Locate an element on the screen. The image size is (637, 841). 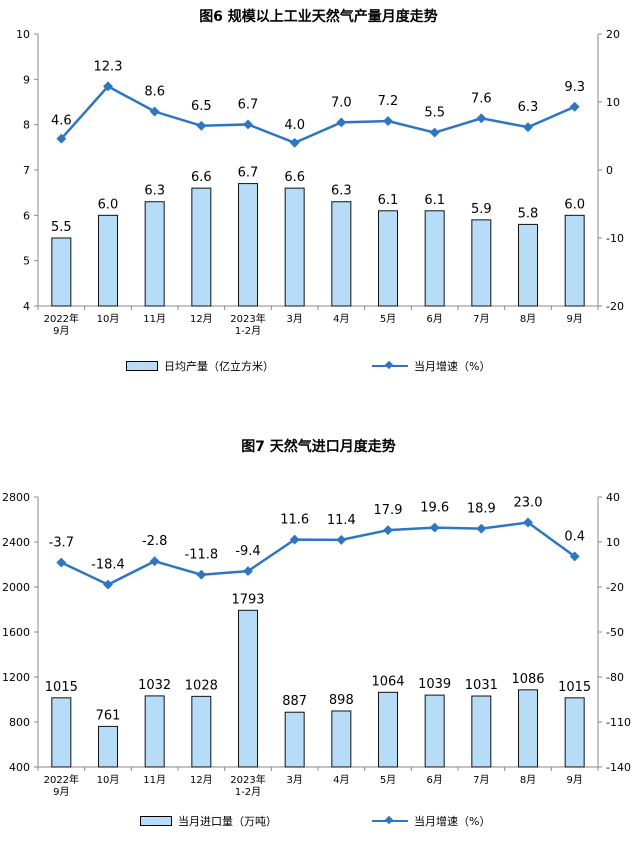
left-tick-label: 1200 is located at coordinates (16, 677).